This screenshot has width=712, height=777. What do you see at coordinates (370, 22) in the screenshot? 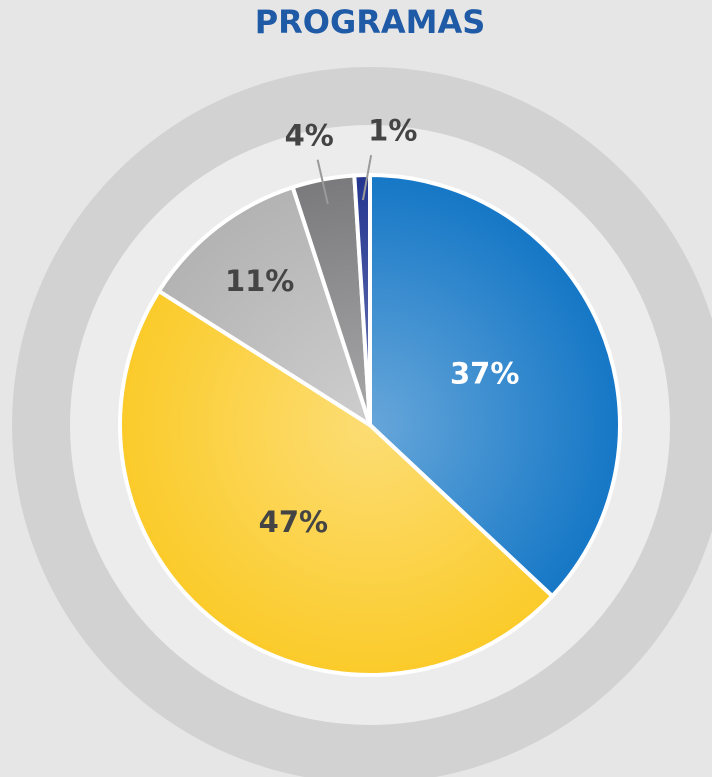
I see `chart-title: PROGRAMAS` at bounding box center [370, 22].